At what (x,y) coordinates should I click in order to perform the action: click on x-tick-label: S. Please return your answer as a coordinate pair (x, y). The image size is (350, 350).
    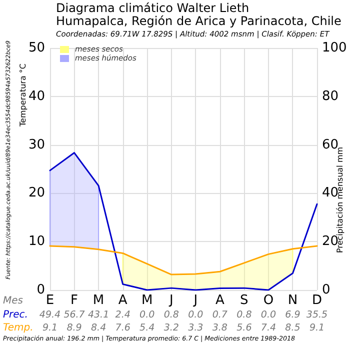
    Looking at the image, I should click on (244, 300).